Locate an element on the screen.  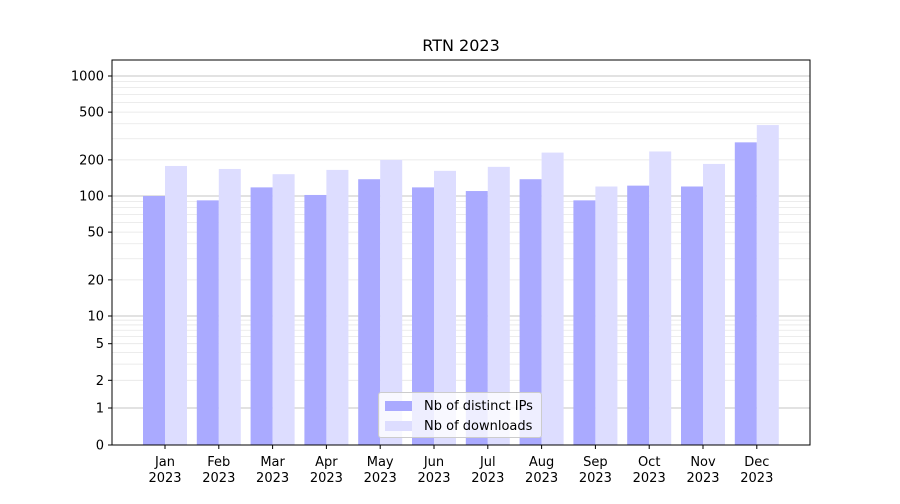
legend-item: Nb of downloads is located at coordinates (458, 426).